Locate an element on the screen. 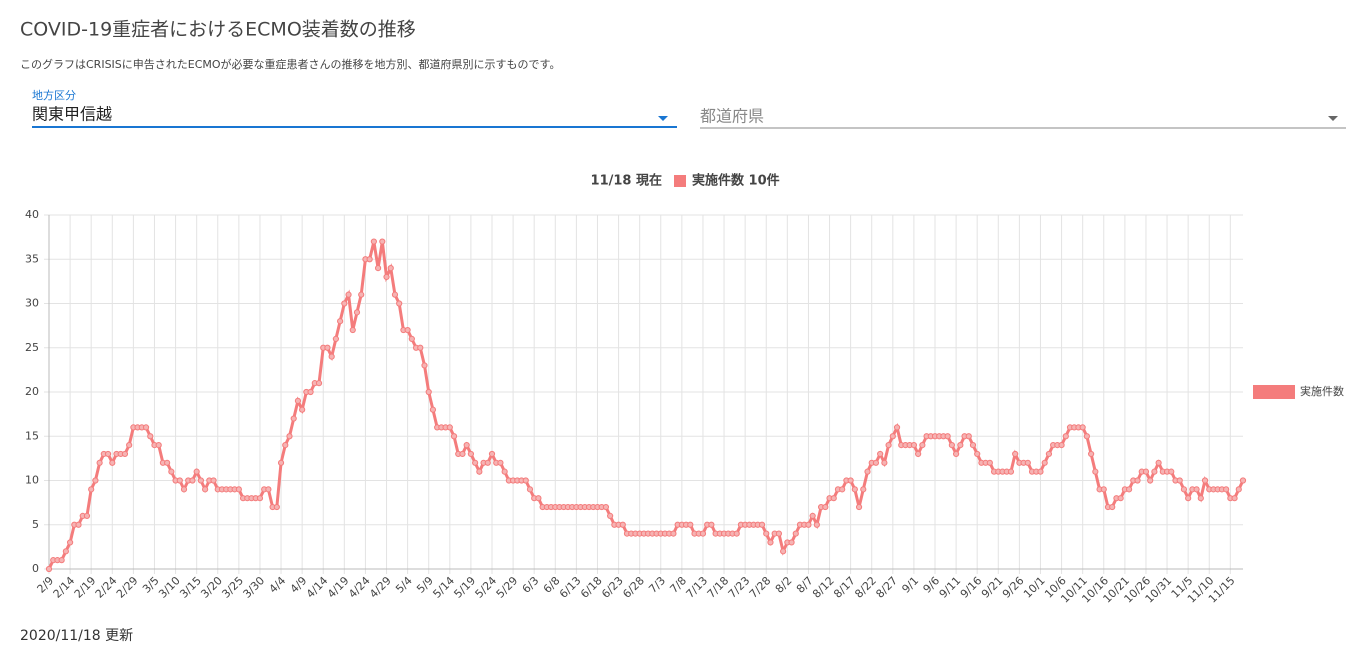  x-tick-label: 6/23 is located at coordinates (612, 587).